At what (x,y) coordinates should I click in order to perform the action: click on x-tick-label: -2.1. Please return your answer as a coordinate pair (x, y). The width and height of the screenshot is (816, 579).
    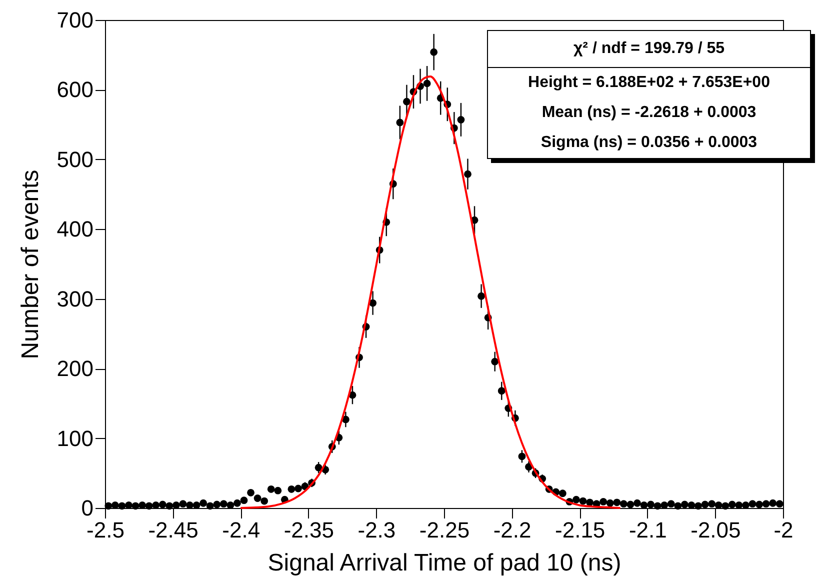
    Looking at the image, I should click on (647, 530).